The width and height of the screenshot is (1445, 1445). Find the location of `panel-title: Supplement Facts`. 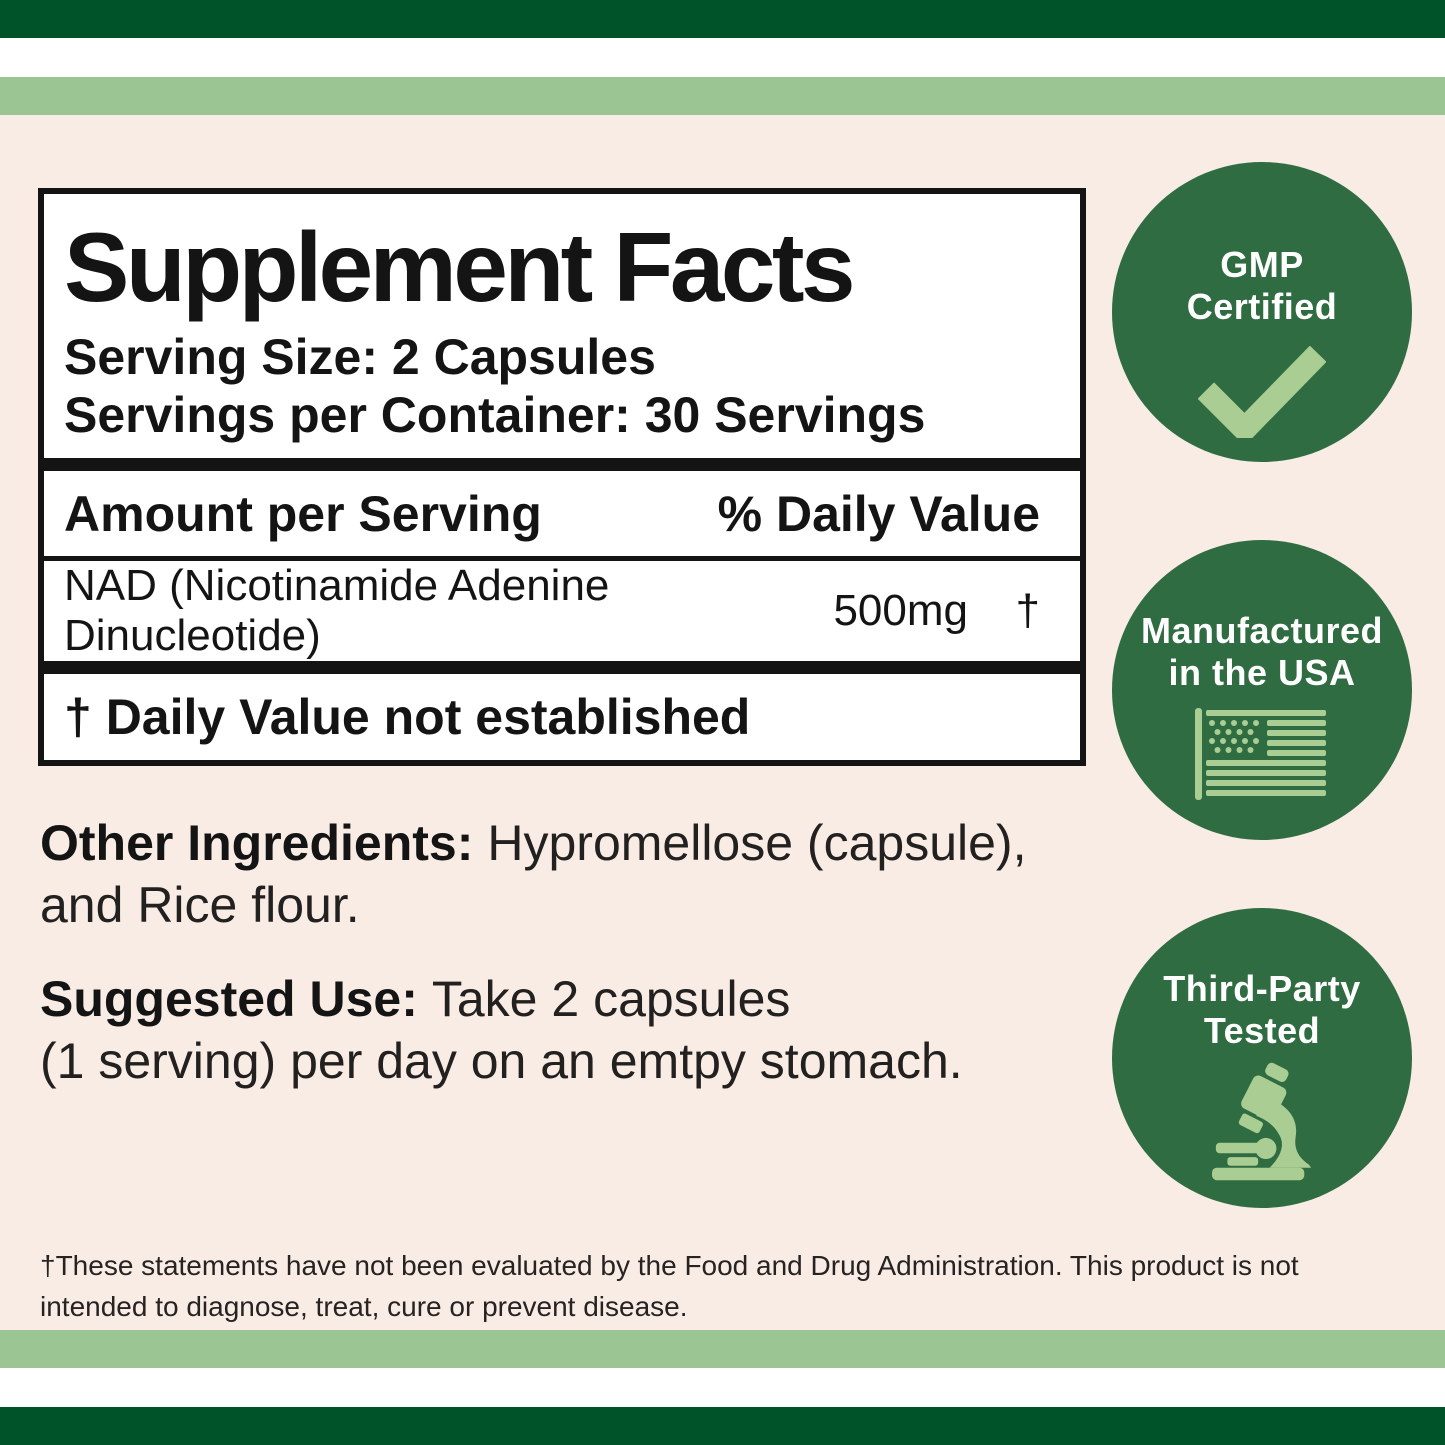

panel-title: Supplement Facts is located at coordinates (460, 267).